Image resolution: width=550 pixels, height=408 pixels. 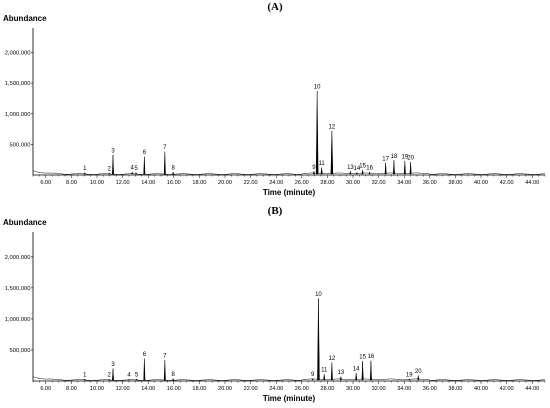 What do you see at coordinates (275, 211) in the screenshot?
I see `panel-label: (B)` at bounding box center [275, 211].